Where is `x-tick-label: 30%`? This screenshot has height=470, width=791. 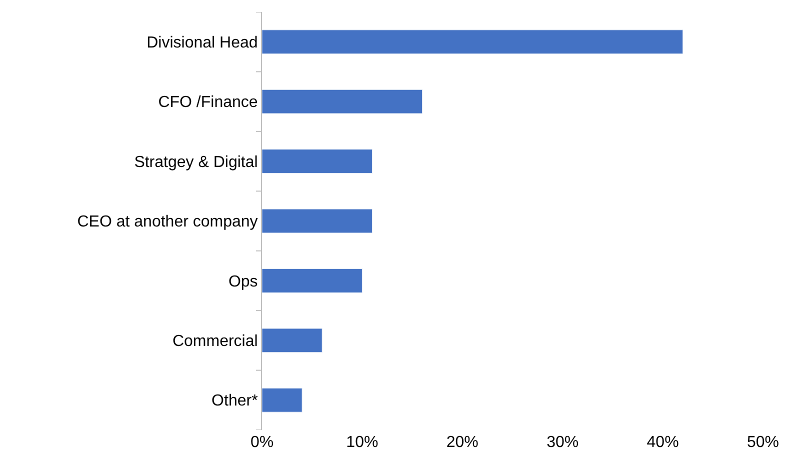 x-tick-label: 30% is located at coordinates (562, 442).